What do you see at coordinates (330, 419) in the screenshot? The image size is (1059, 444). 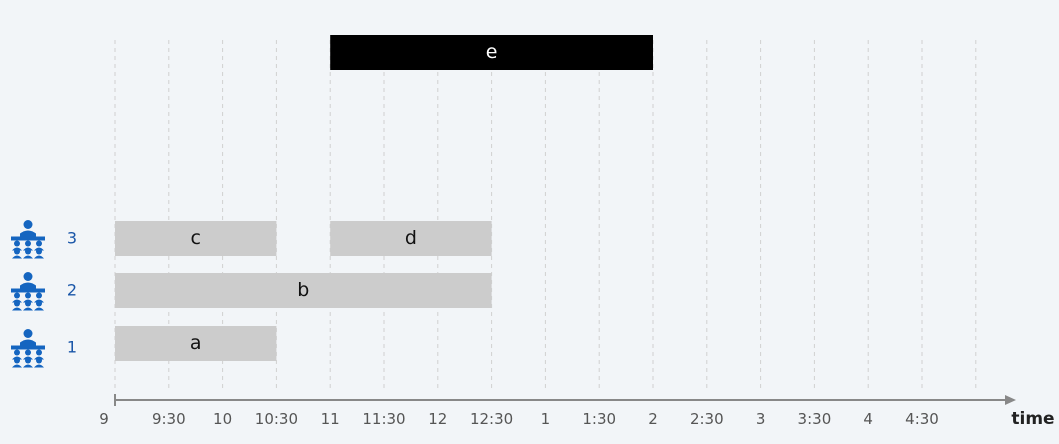 I see `tick-label: 11` at bounding box center [330, 419].